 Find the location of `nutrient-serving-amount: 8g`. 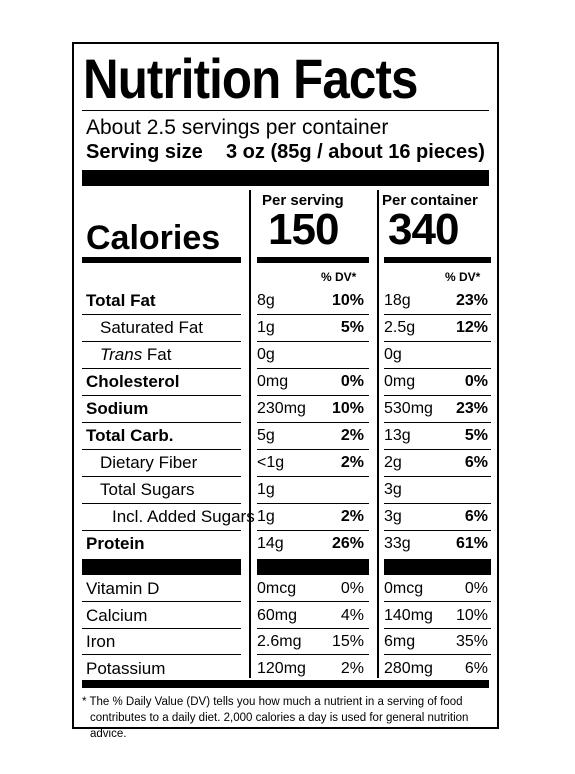

nutrient-serving-amount: 8g is located at coordinates (266, 300).